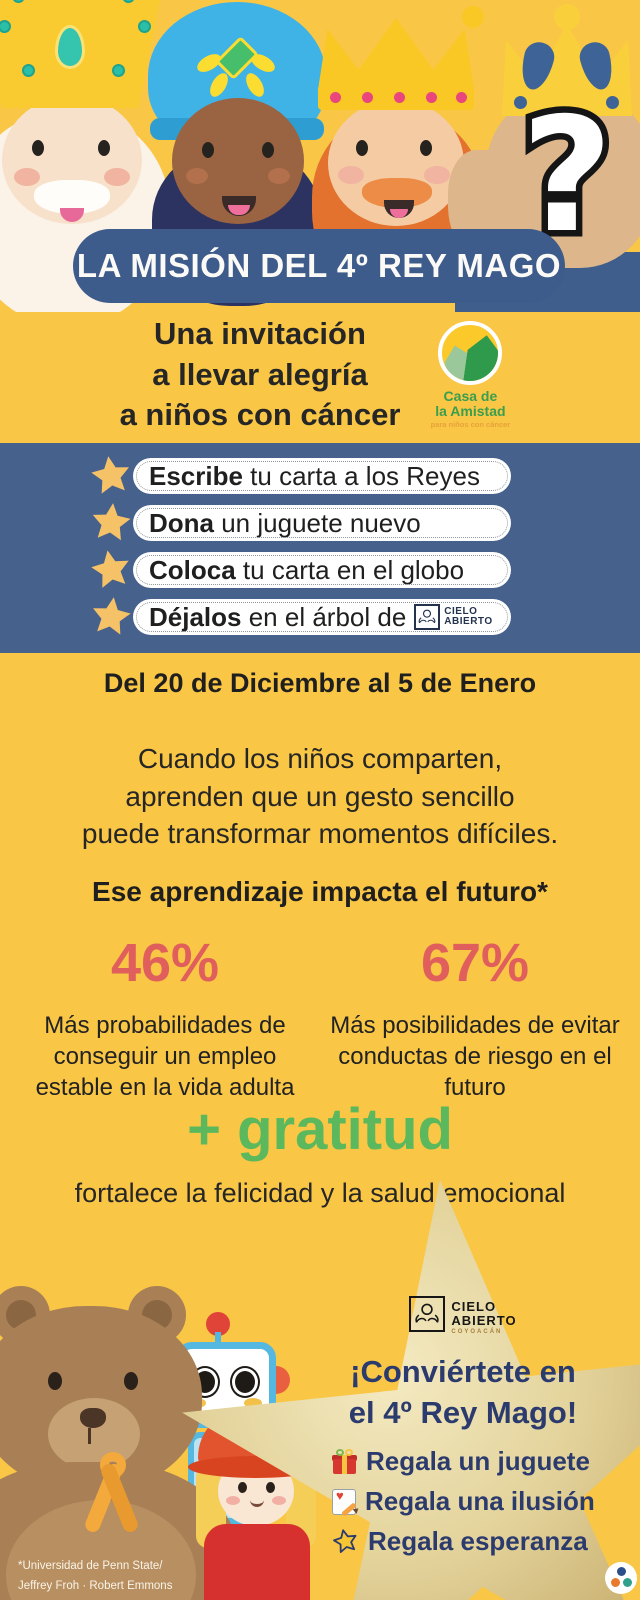  Describe the element at coordinates (399, 213) in the screenshot. I see `king3-tongue` at that location.